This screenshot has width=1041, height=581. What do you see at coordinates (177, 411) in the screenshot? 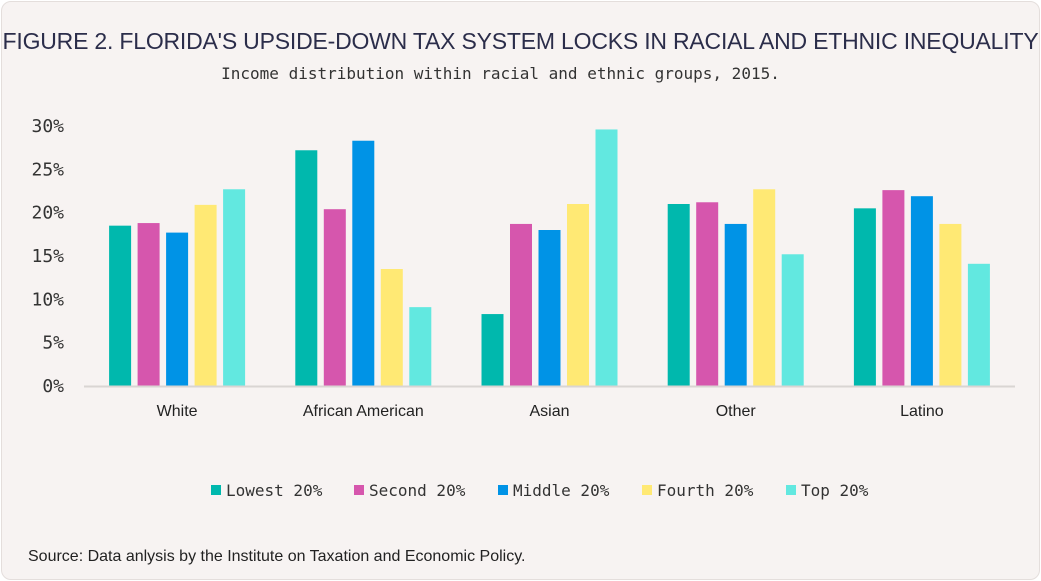
I see `x-category-label: White` at bounding box center [177, 411].